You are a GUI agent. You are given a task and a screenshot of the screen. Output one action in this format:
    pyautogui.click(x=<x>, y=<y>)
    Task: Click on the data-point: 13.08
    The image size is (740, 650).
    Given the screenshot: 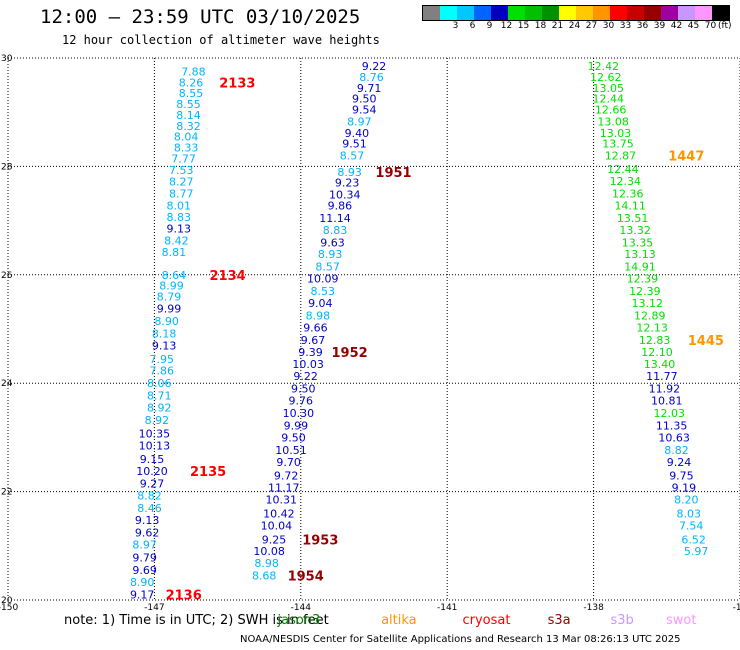 What is the action you would take?
    pyautogui.click(x=613, y=121)
    